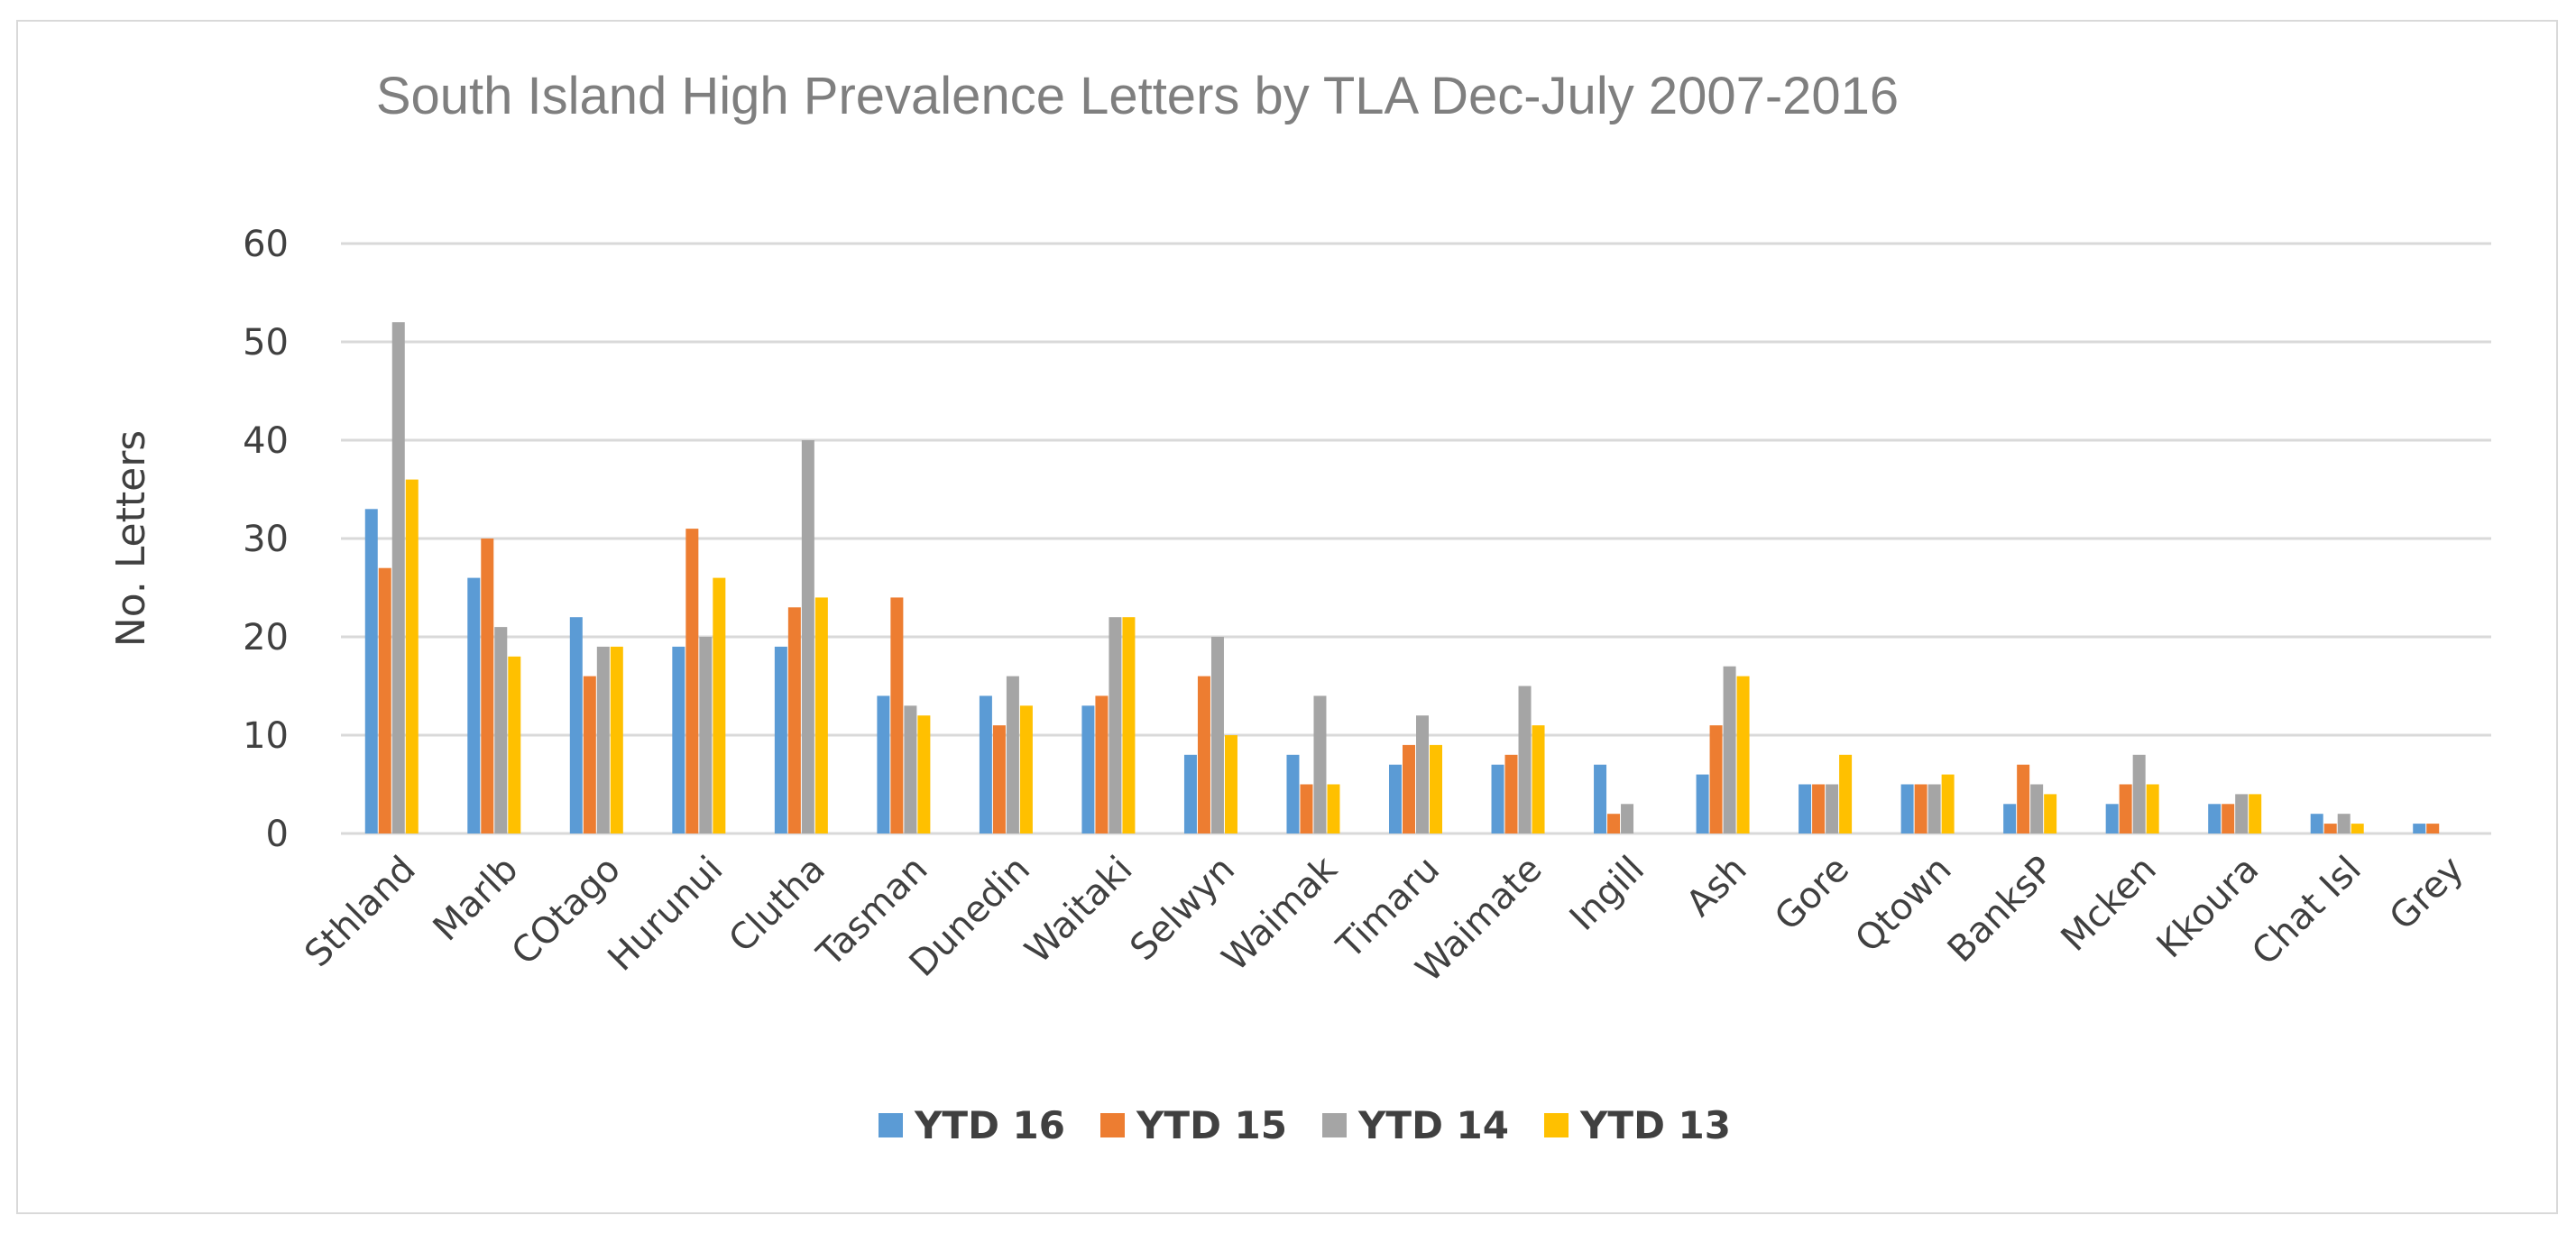 The image size is (2576, 1234). What do you see at coordinates (1525, 759) in the screenshot?
I see `bar-ytd-14-waimate` at bounding box center [1525, 759].